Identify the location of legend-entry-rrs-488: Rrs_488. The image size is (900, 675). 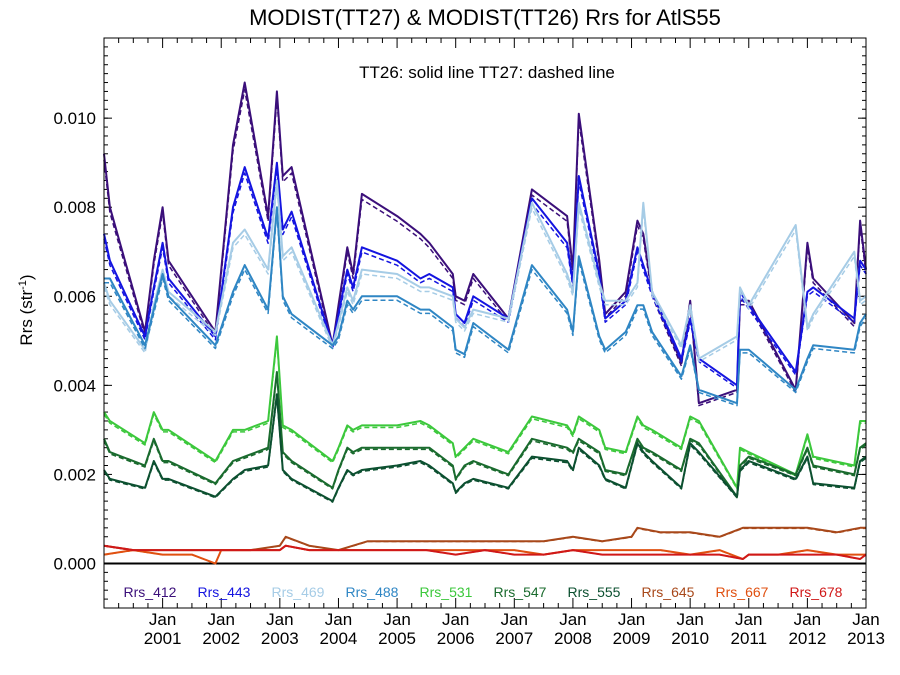
(372, 592).